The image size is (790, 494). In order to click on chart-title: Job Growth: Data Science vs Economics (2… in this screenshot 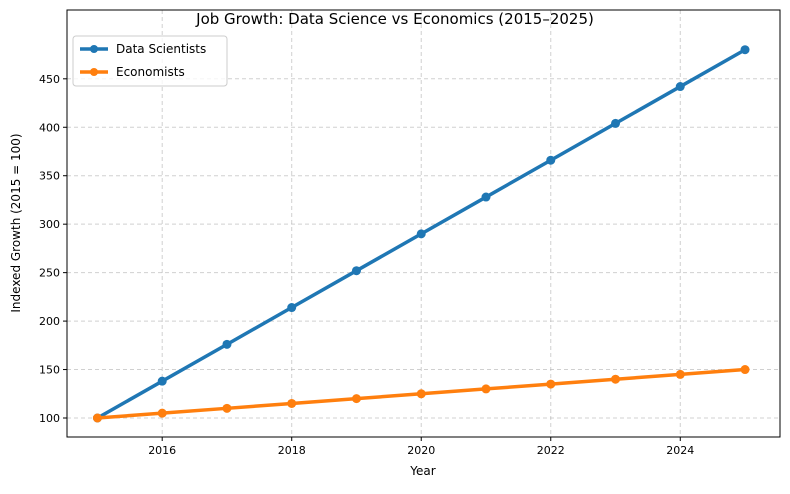, I will do `click(394, 19)`.